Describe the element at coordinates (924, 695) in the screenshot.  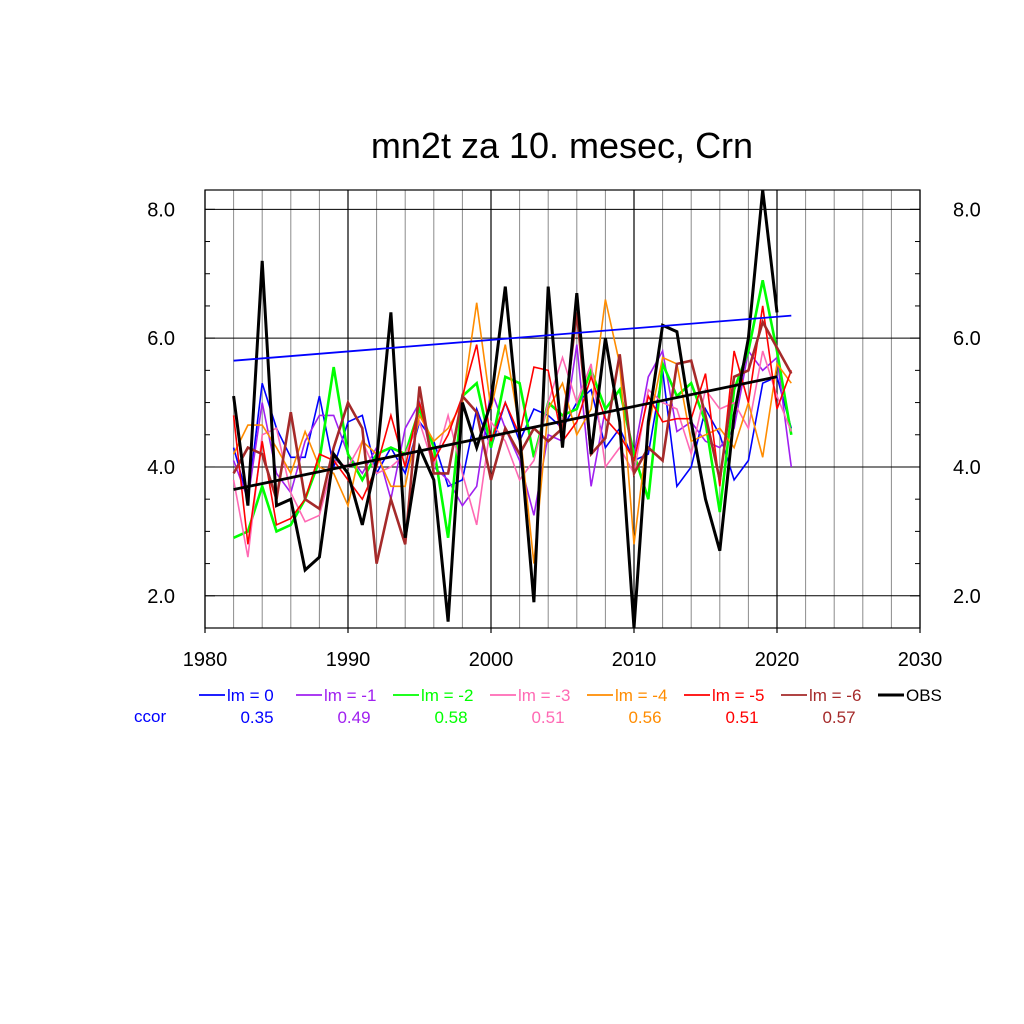
I see `legend-label: OBS` at that location.